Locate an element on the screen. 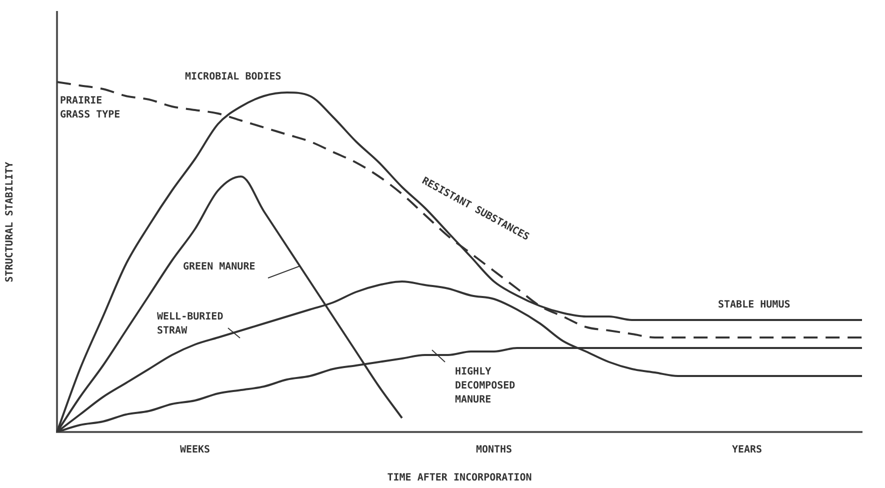 The width and height of the screenshot is (885, 488). legend-label: GREEN MANURE is located at coordinates (219, 267).